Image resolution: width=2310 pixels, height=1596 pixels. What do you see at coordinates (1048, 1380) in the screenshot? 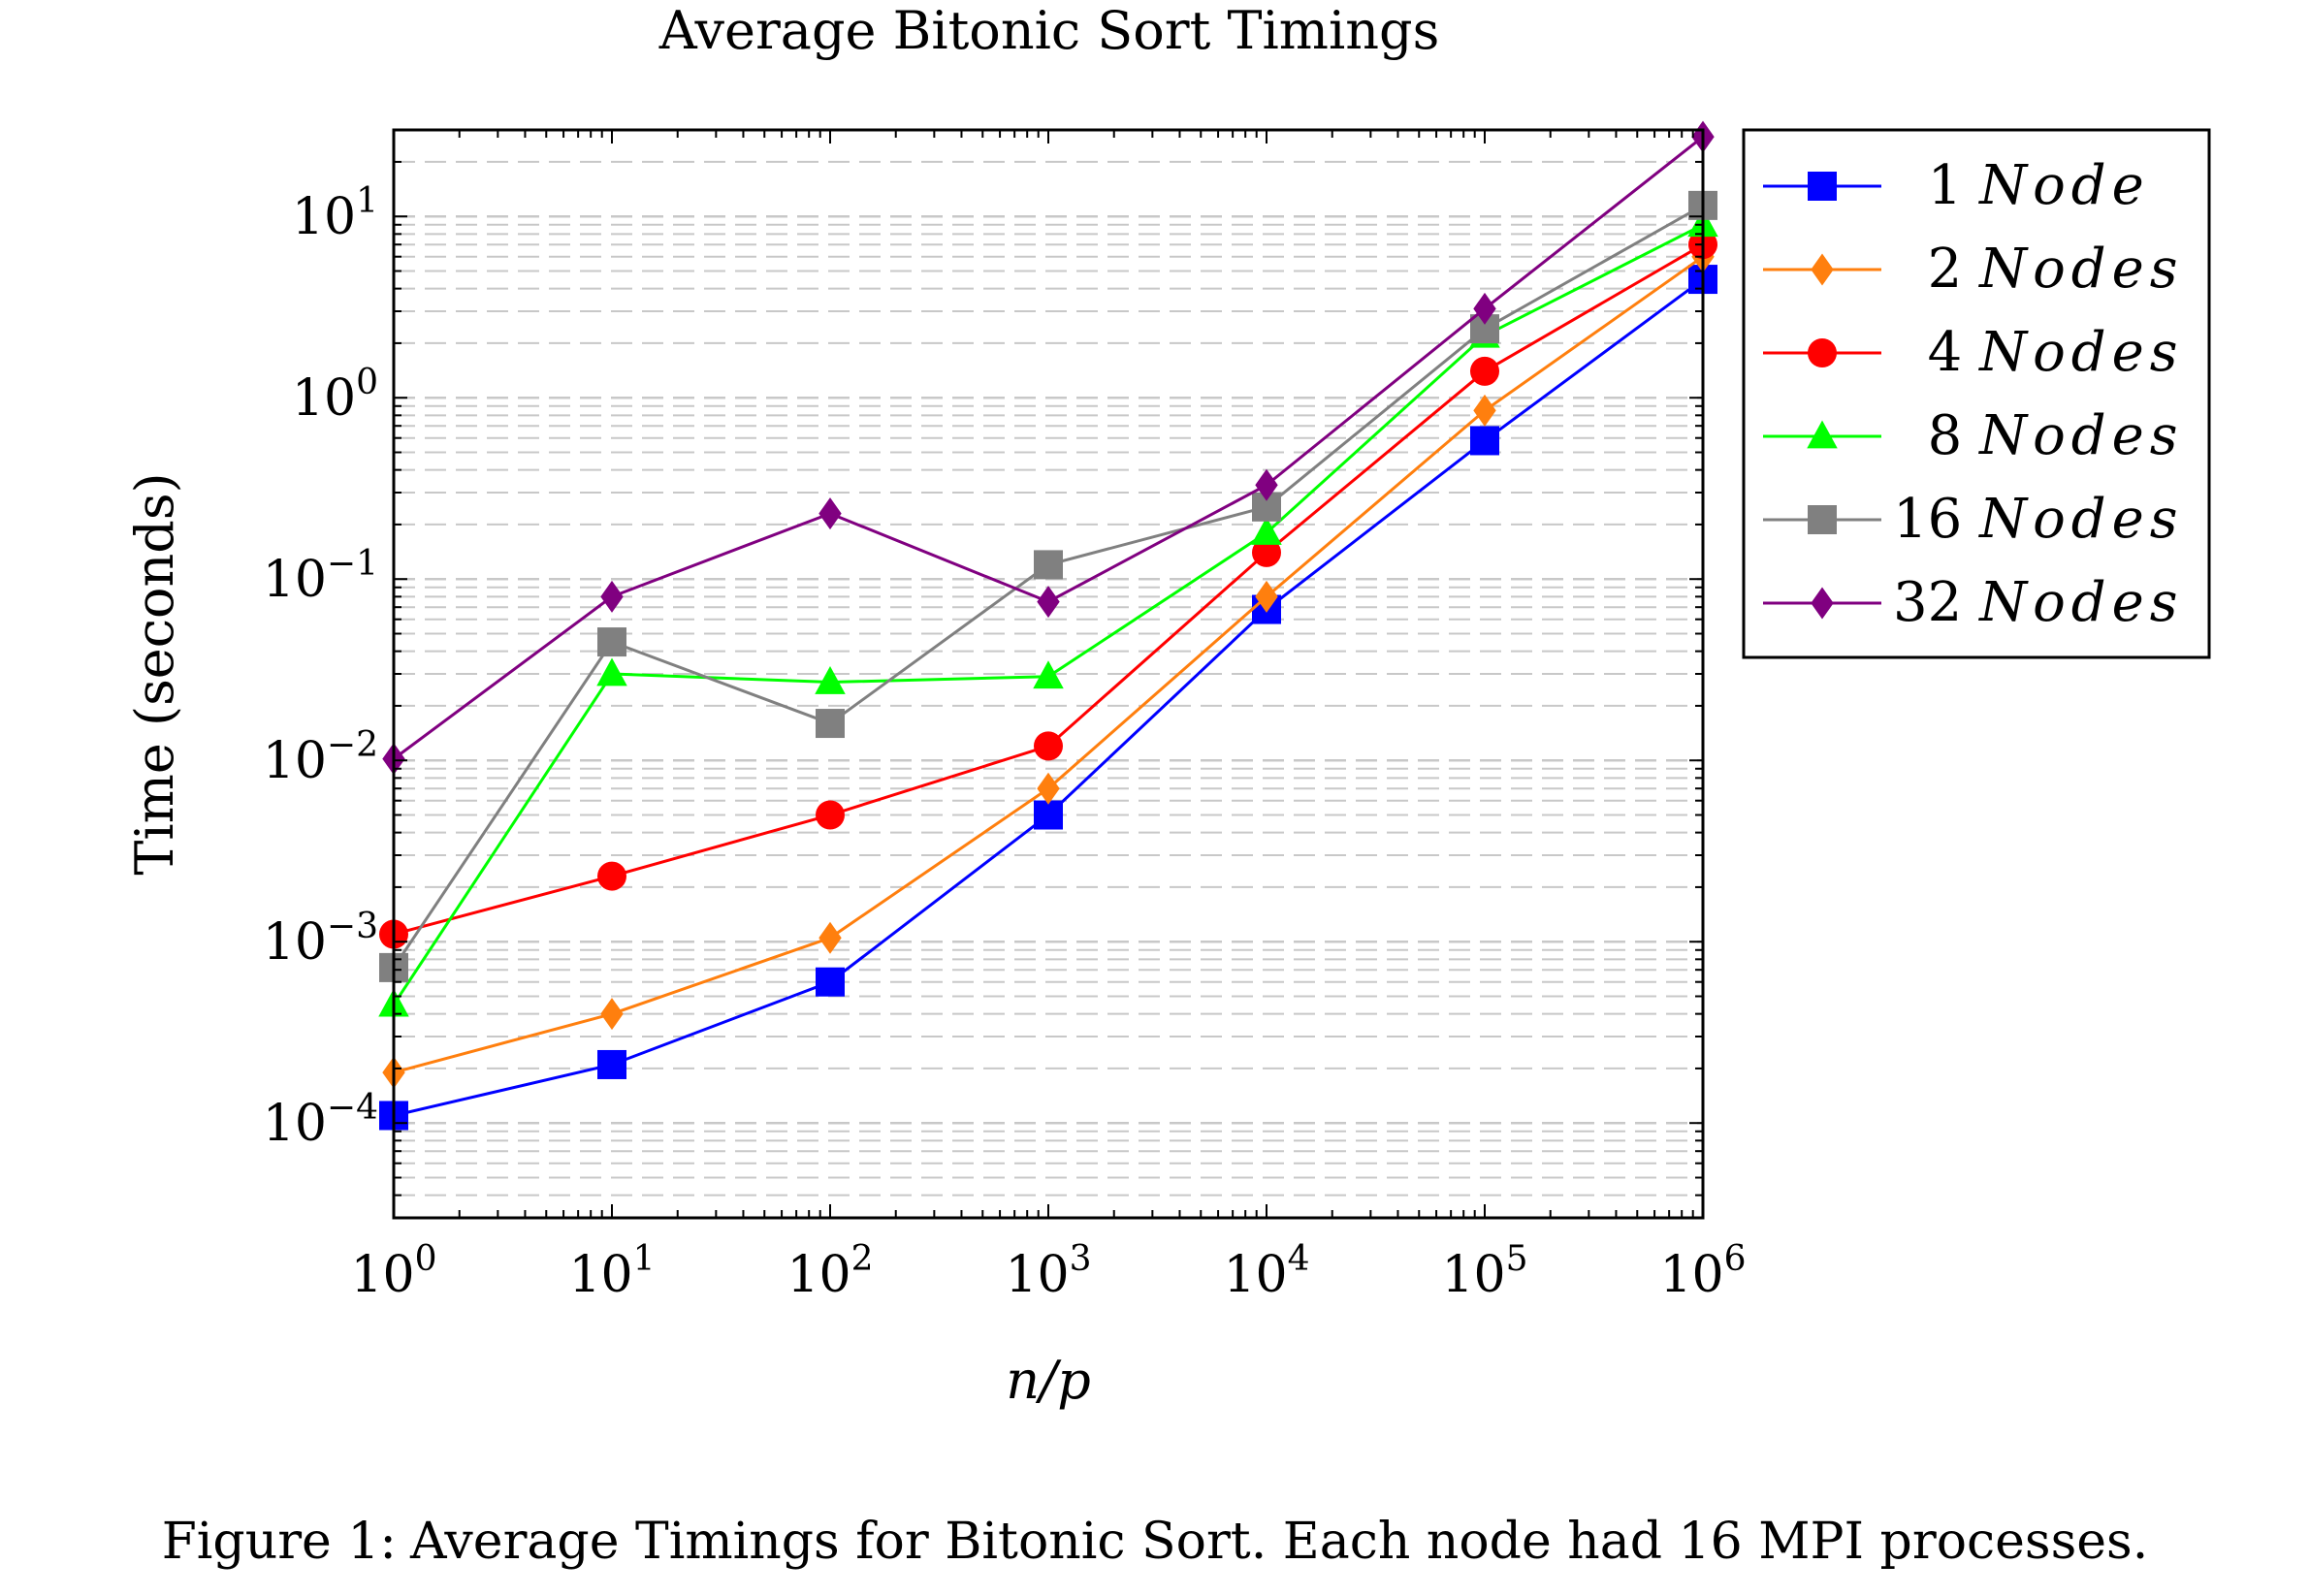
I see `x-axis-label: n/p` at bounding box center [1048, 1380].